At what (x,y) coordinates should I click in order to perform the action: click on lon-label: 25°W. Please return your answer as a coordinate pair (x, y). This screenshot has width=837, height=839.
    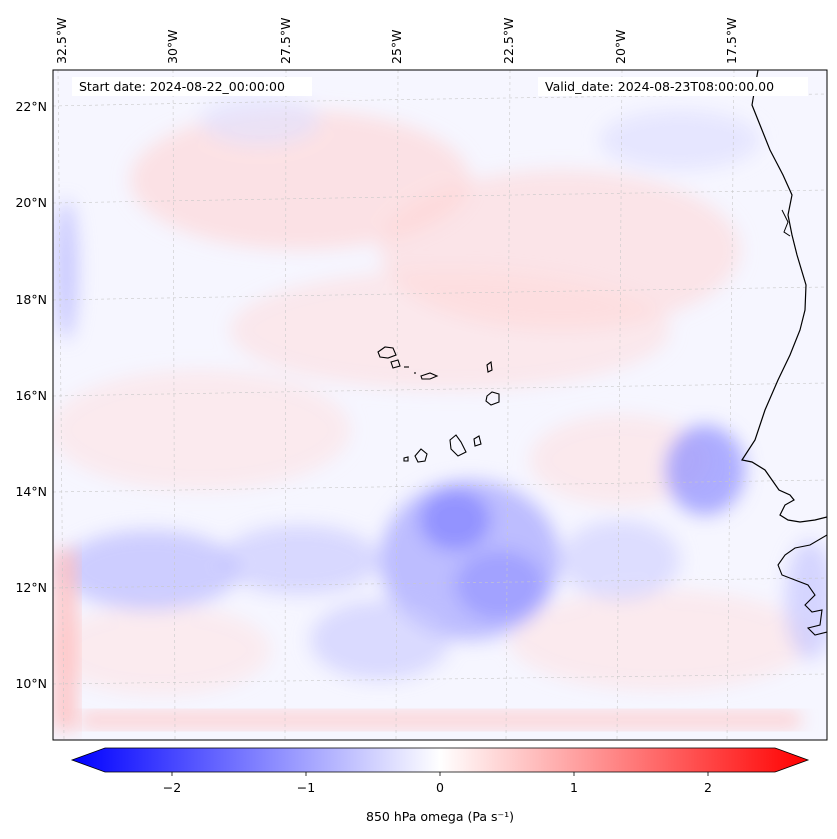
    Looking at the image, I should click on (396, 46).